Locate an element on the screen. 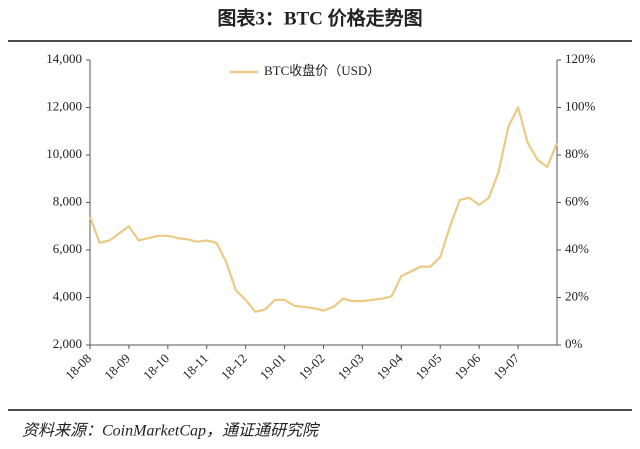 Image resolution: width=640 pixels, height=449 pixels. y-tick-label: 8,000 is located at coordinates (67, 200).